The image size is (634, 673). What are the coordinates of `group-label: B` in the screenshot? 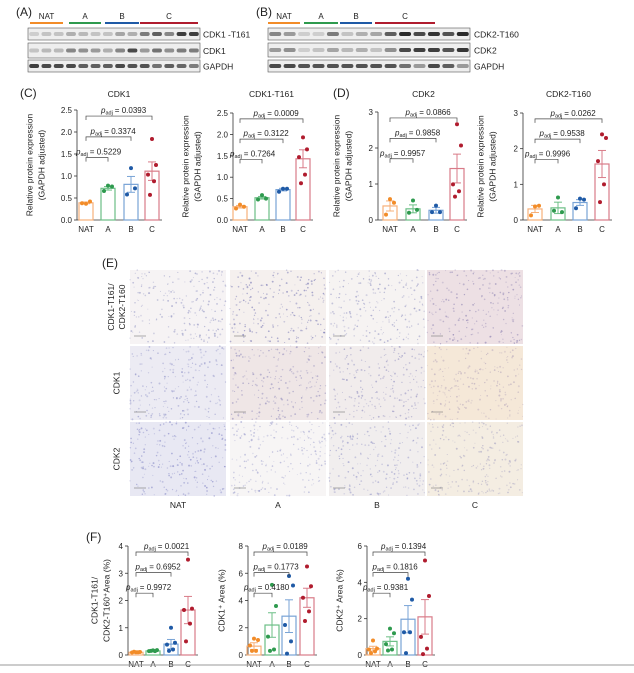 It's located at (121, 16).